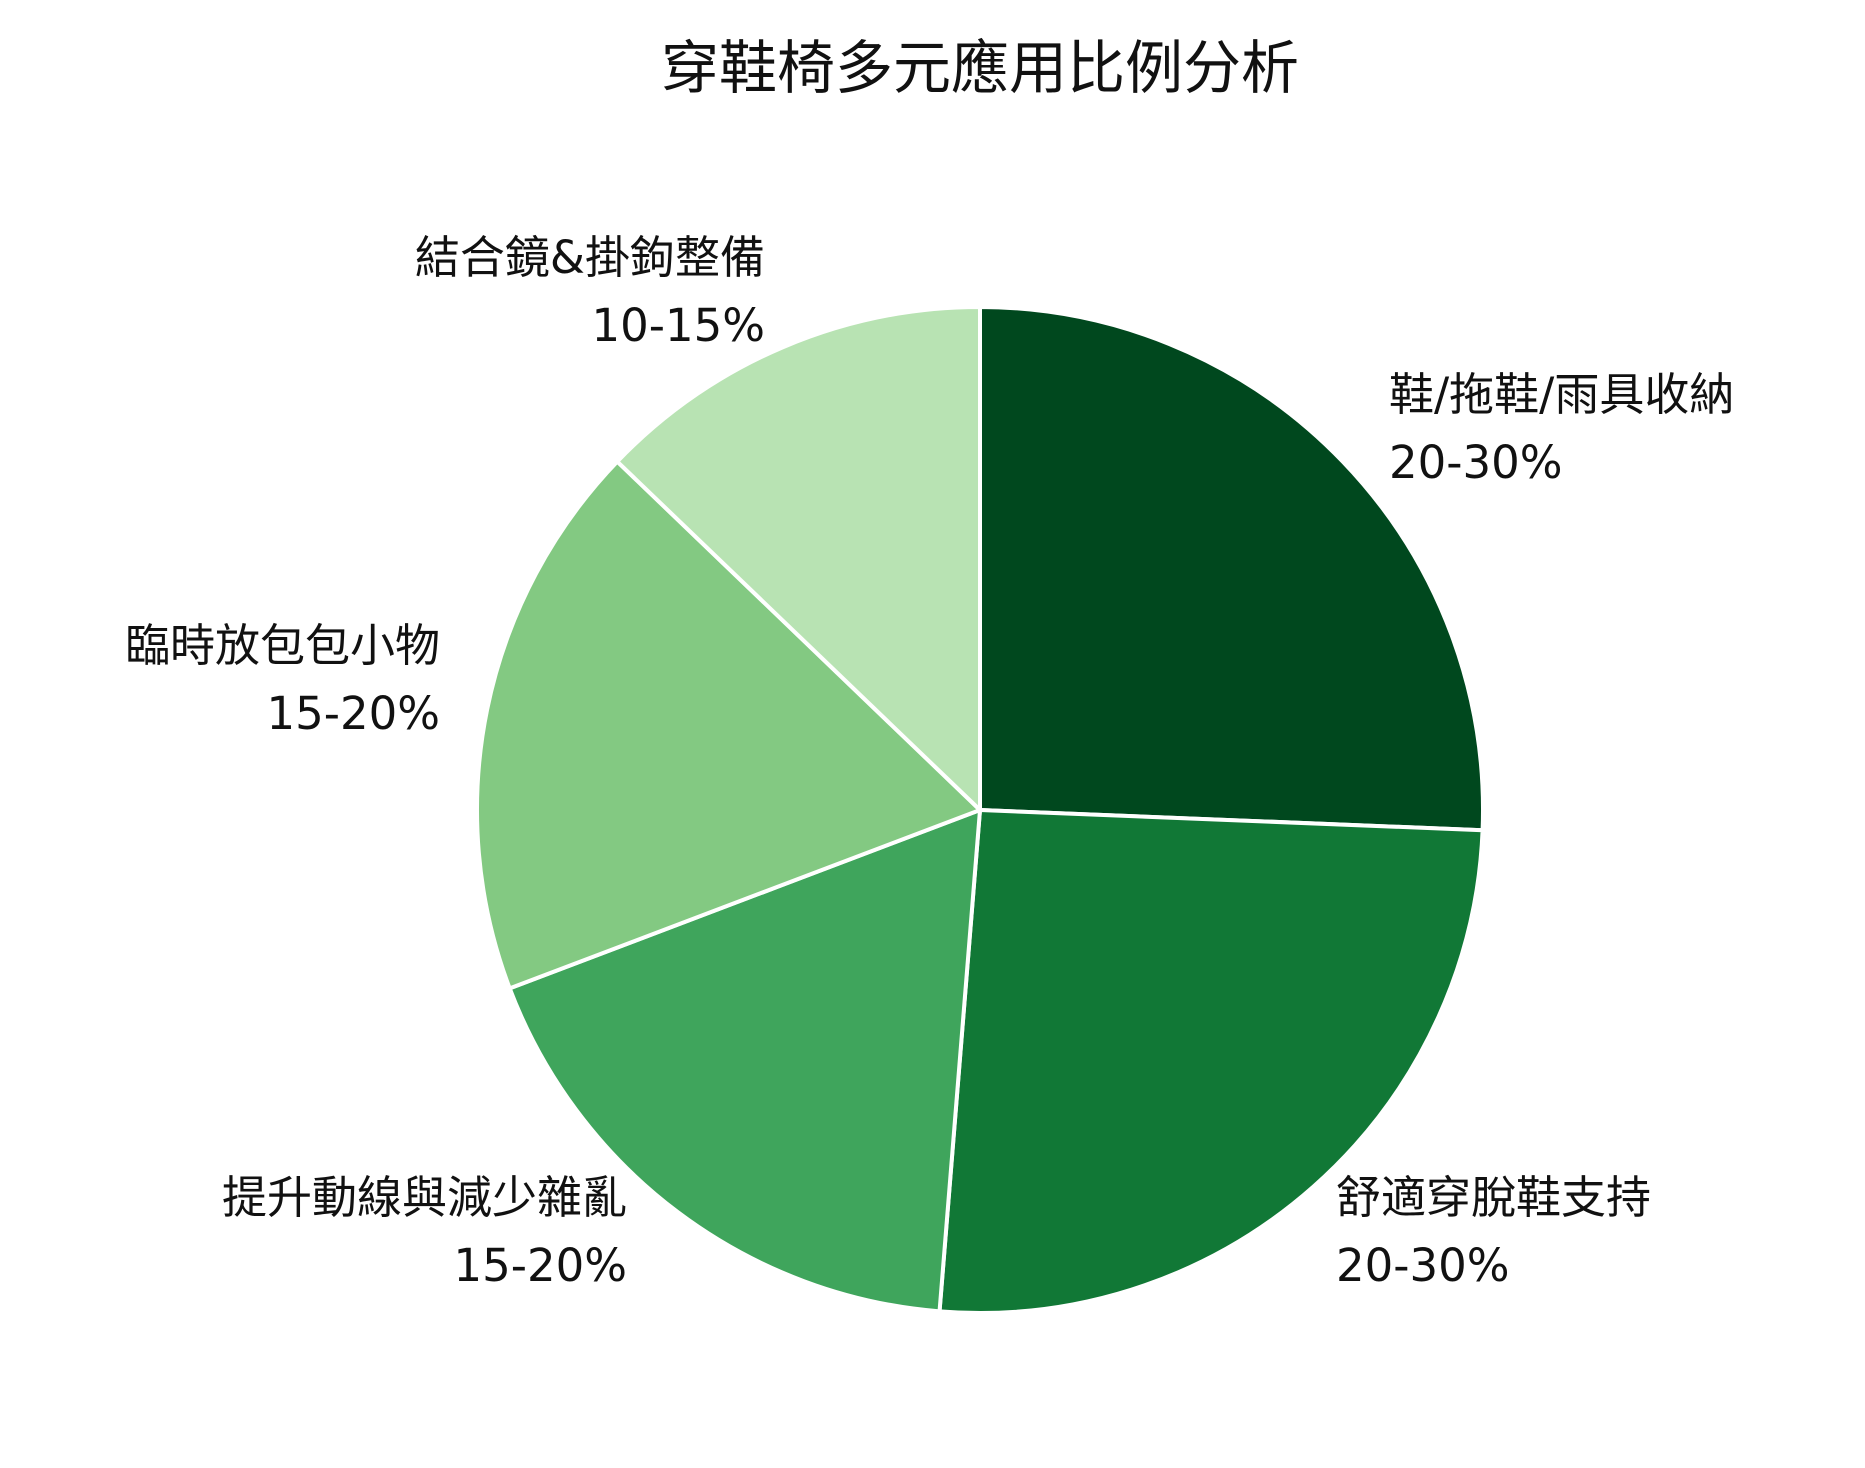 This screenshot has height=1468, width=1865. I want to click on slice-label: 臨時放包包小物, so click(282, 645).